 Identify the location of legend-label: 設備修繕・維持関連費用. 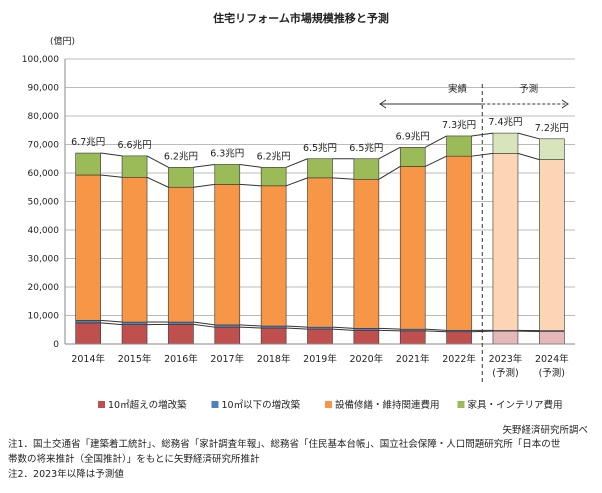
(387, 405).